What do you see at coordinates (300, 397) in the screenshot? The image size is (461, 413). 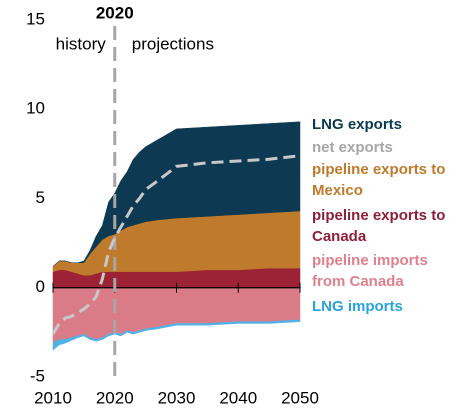 I see `x-tick-label: 2050` at bounding box center [300, 397].